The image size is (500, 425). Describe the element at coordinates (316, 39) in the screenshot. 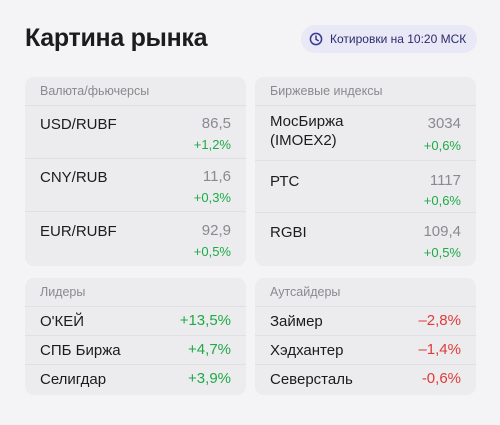

I see `clock-icon` at that location.